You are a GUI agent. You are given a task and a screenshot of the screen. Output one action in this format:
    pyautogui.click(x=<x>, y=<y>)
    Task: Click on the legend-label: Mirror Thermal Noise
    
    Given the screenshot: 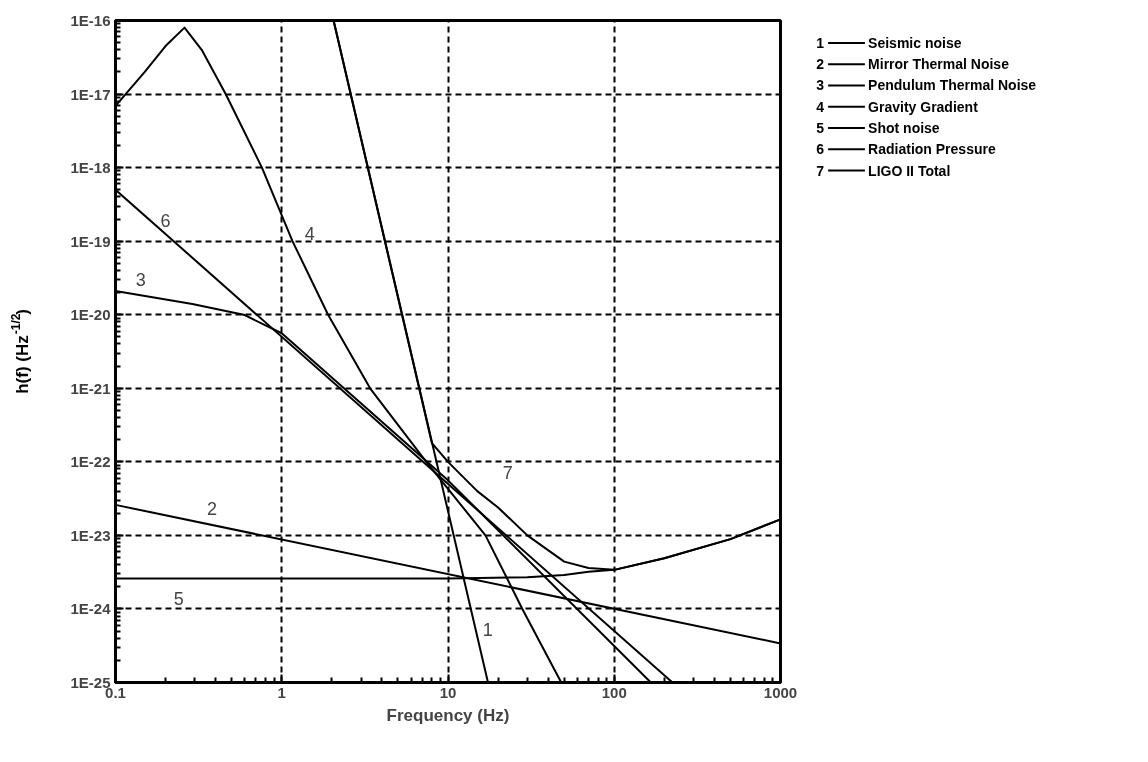 What is the action you would take?
    pyautogui.click(x=939, y=64)
    